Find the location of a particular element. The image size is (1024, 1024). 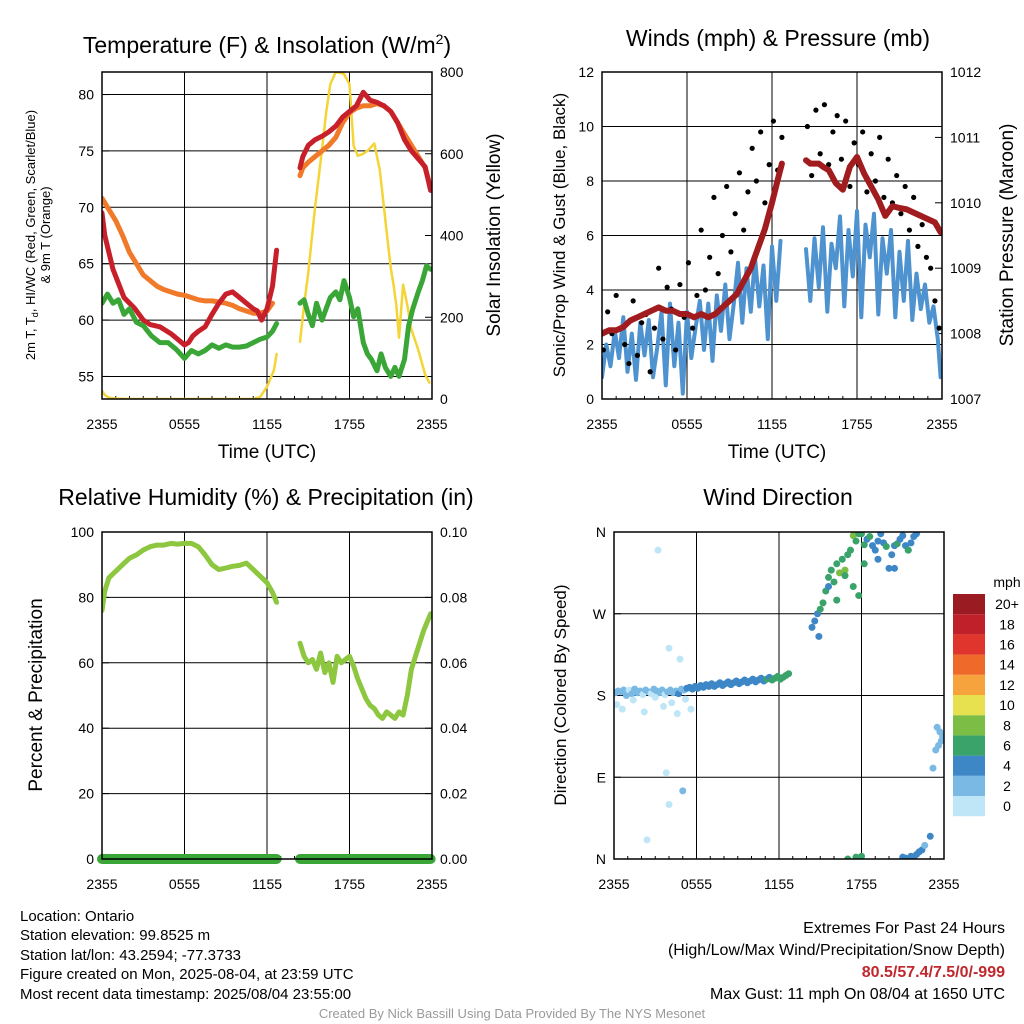

y-axis-label-right: Station Pressure (Maroon) is located at coordinates (1007, 235).